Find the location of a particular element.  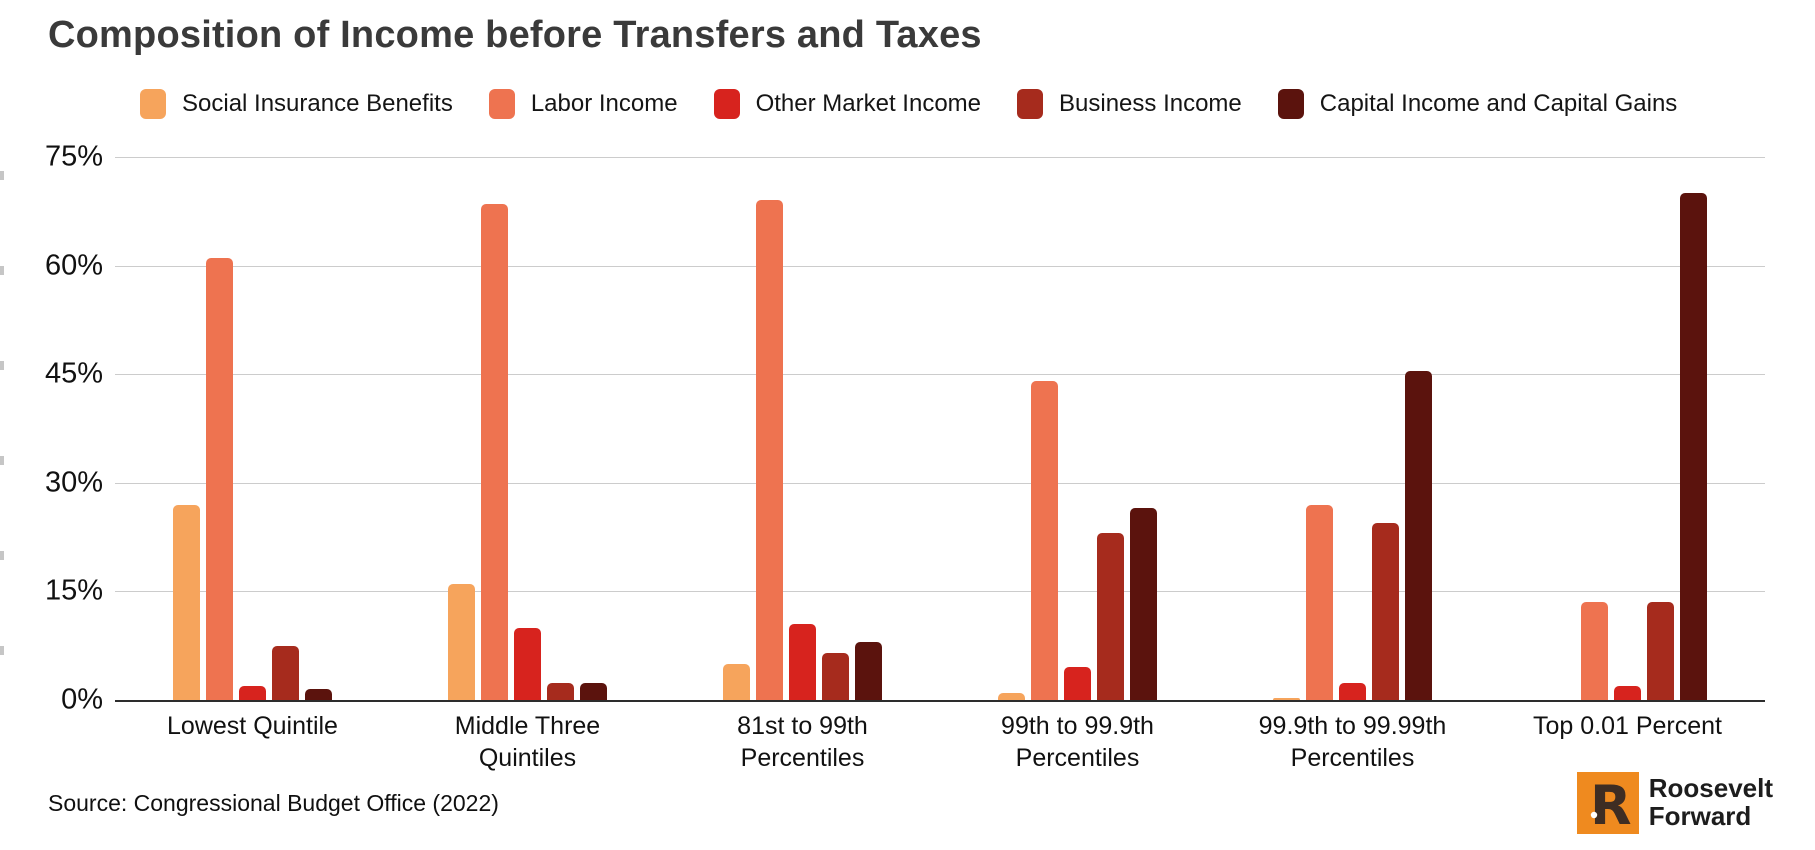

y-tick-label: 0% is located at coordinates (82, 699).